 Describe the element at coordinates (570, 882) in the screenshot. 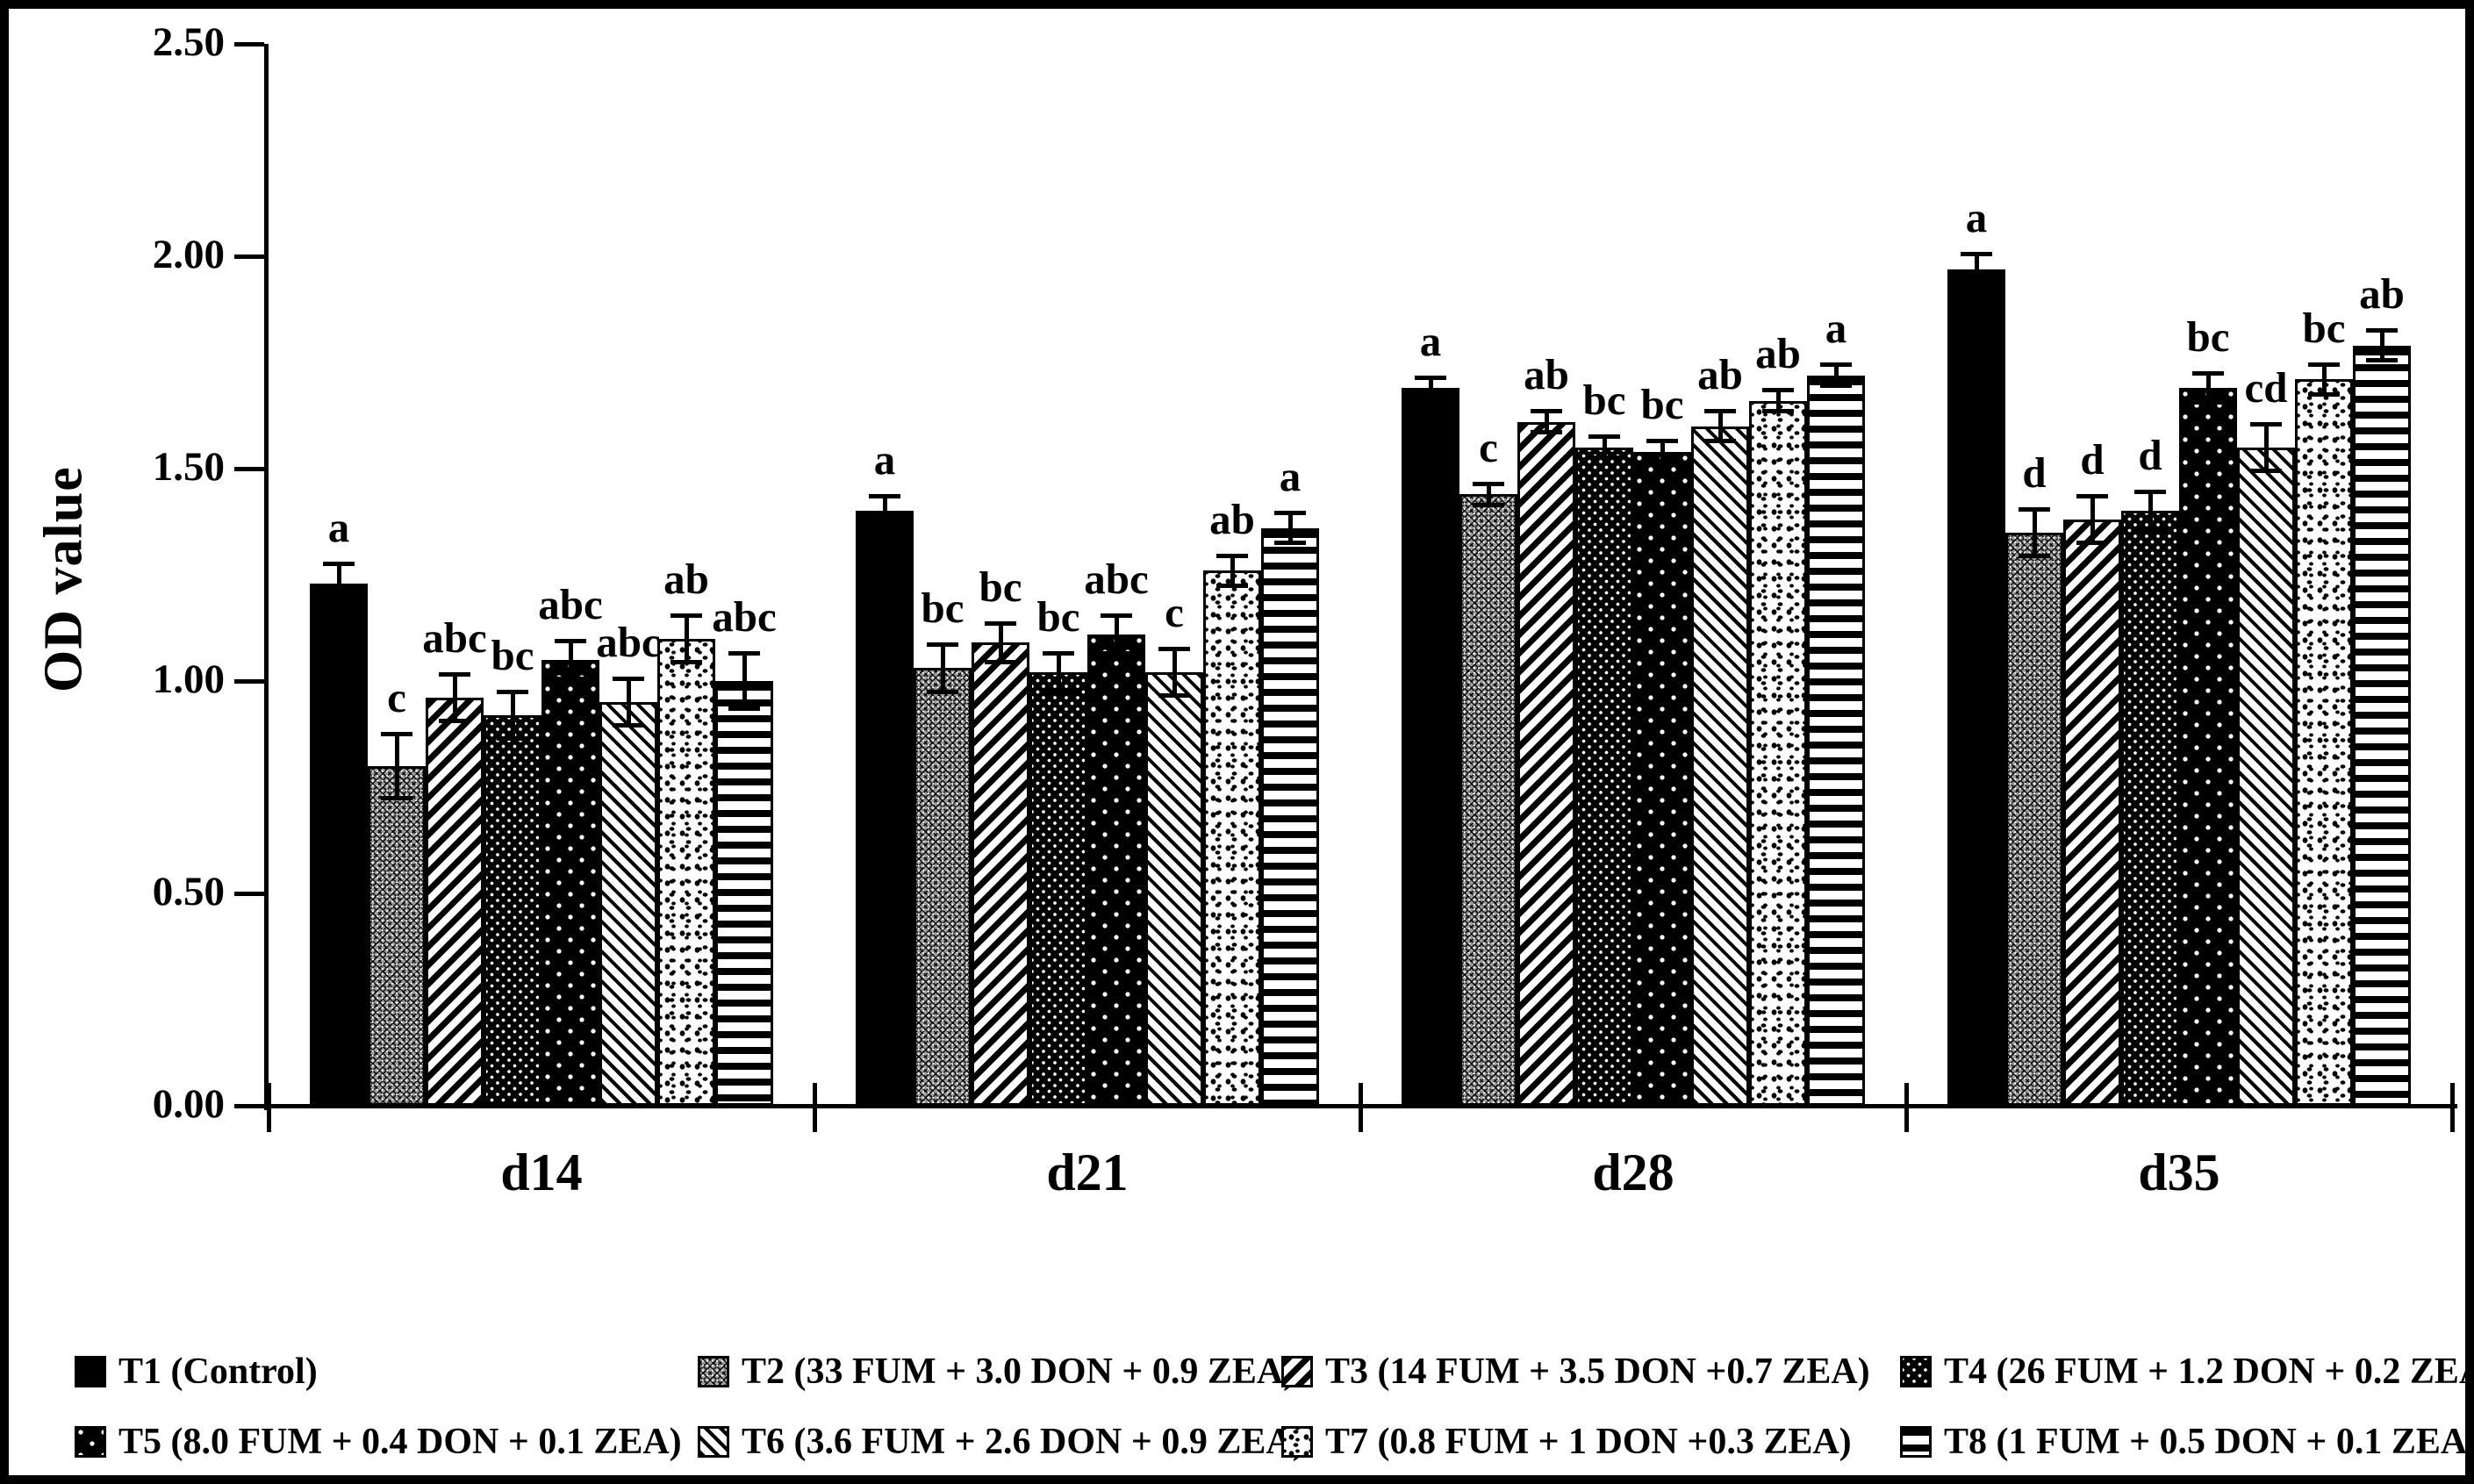

I see `bar-5-d14` at that location.